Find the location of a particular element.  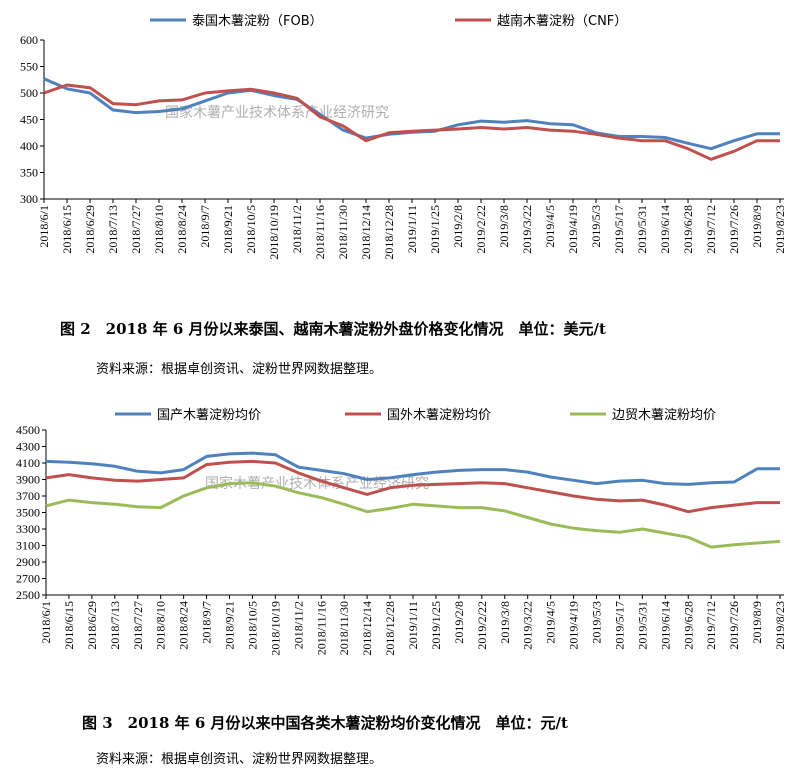

c1-x-tick-label: 2018/6/29 is located at coordinates (90, 229).